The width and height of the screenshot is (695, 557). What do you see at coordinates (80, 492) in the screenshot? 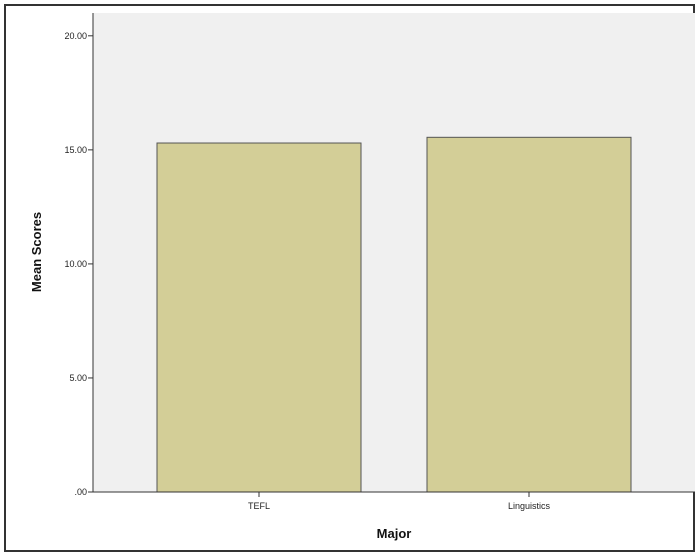
I see `y-tick-label: .00` at bounding box center [80, 492].